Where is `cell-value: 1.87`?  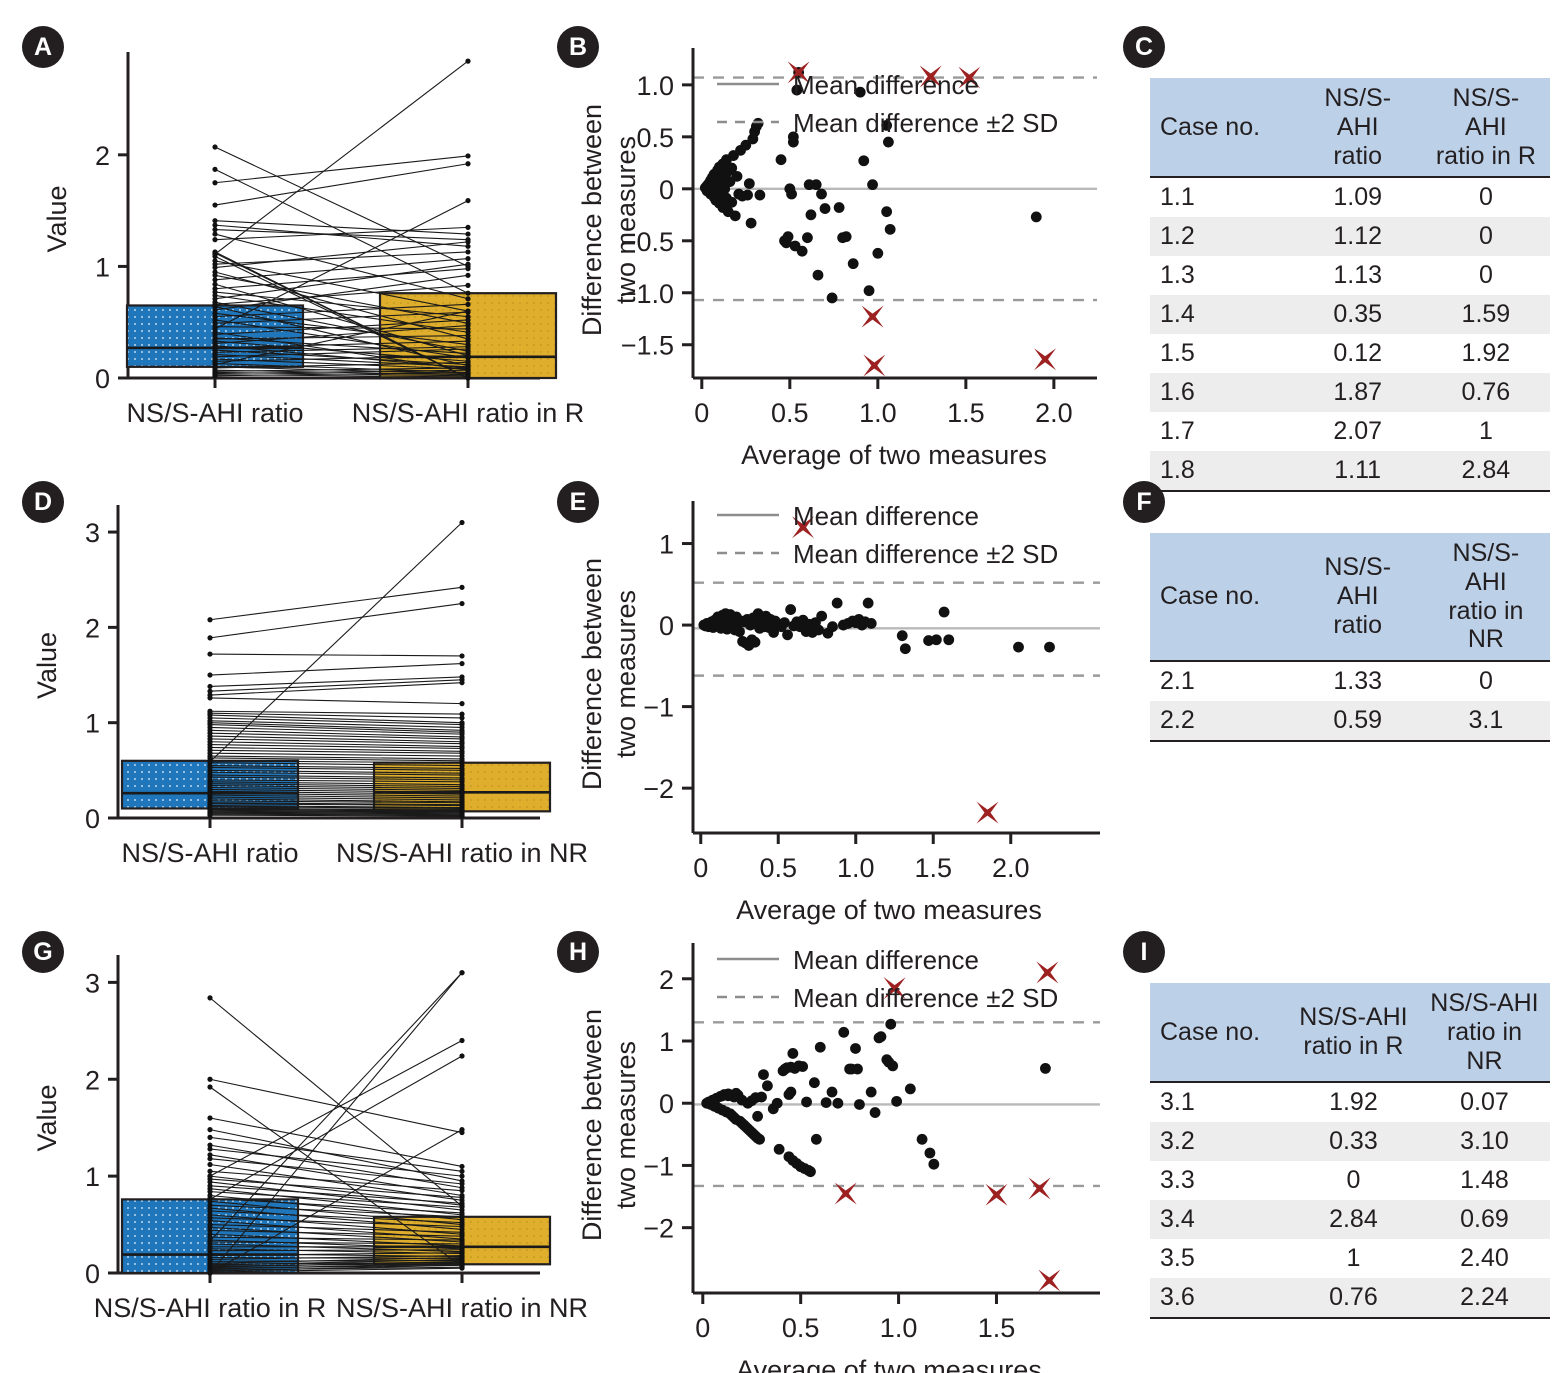 cell-value: 1.87 is located at coordinates (1358, 392).